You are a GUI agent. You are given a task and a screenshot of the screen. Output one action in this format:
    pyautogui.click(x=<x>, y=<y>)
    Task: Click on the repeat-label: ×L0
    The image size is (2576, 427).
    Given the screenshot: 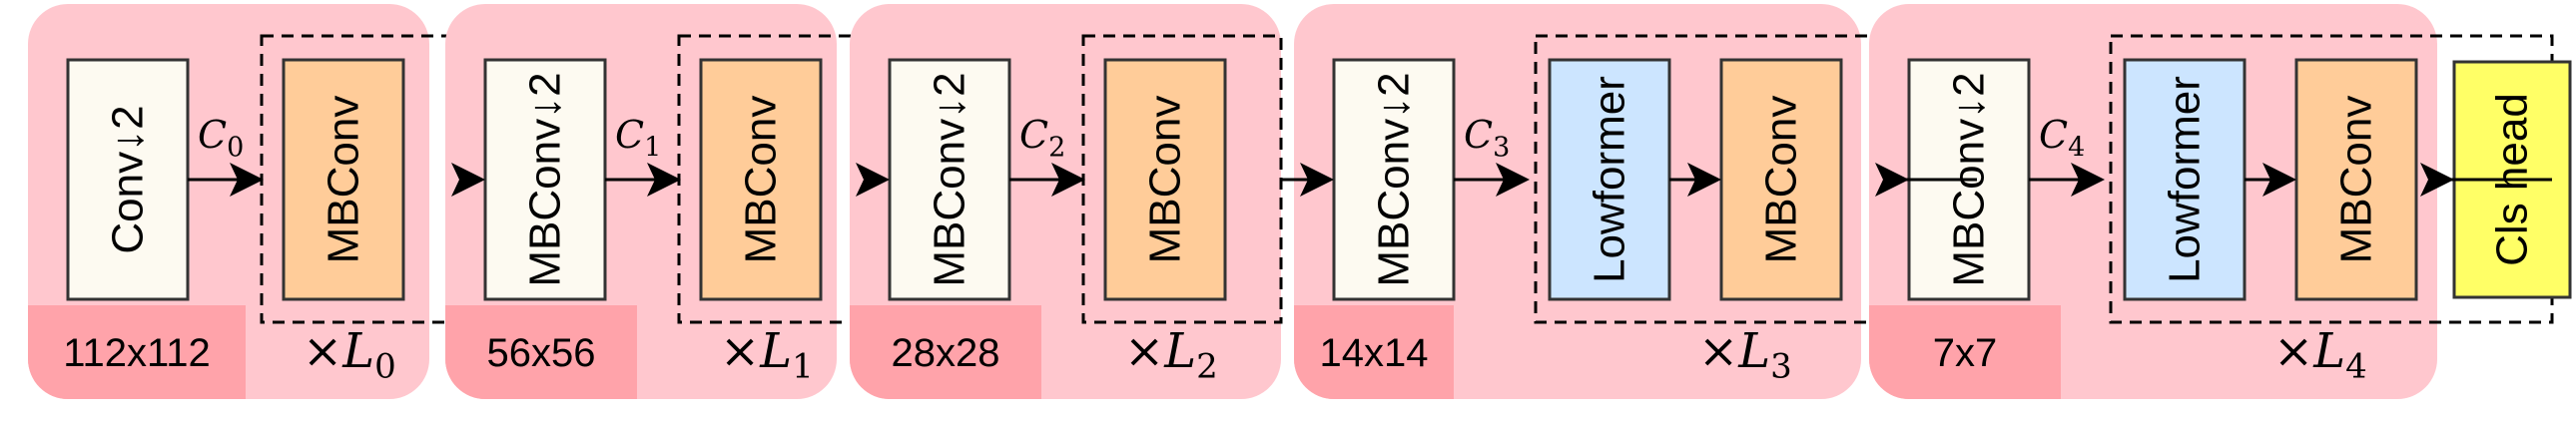 What is the action you would take?
    pyautogui.click(x=349, y=355)
    